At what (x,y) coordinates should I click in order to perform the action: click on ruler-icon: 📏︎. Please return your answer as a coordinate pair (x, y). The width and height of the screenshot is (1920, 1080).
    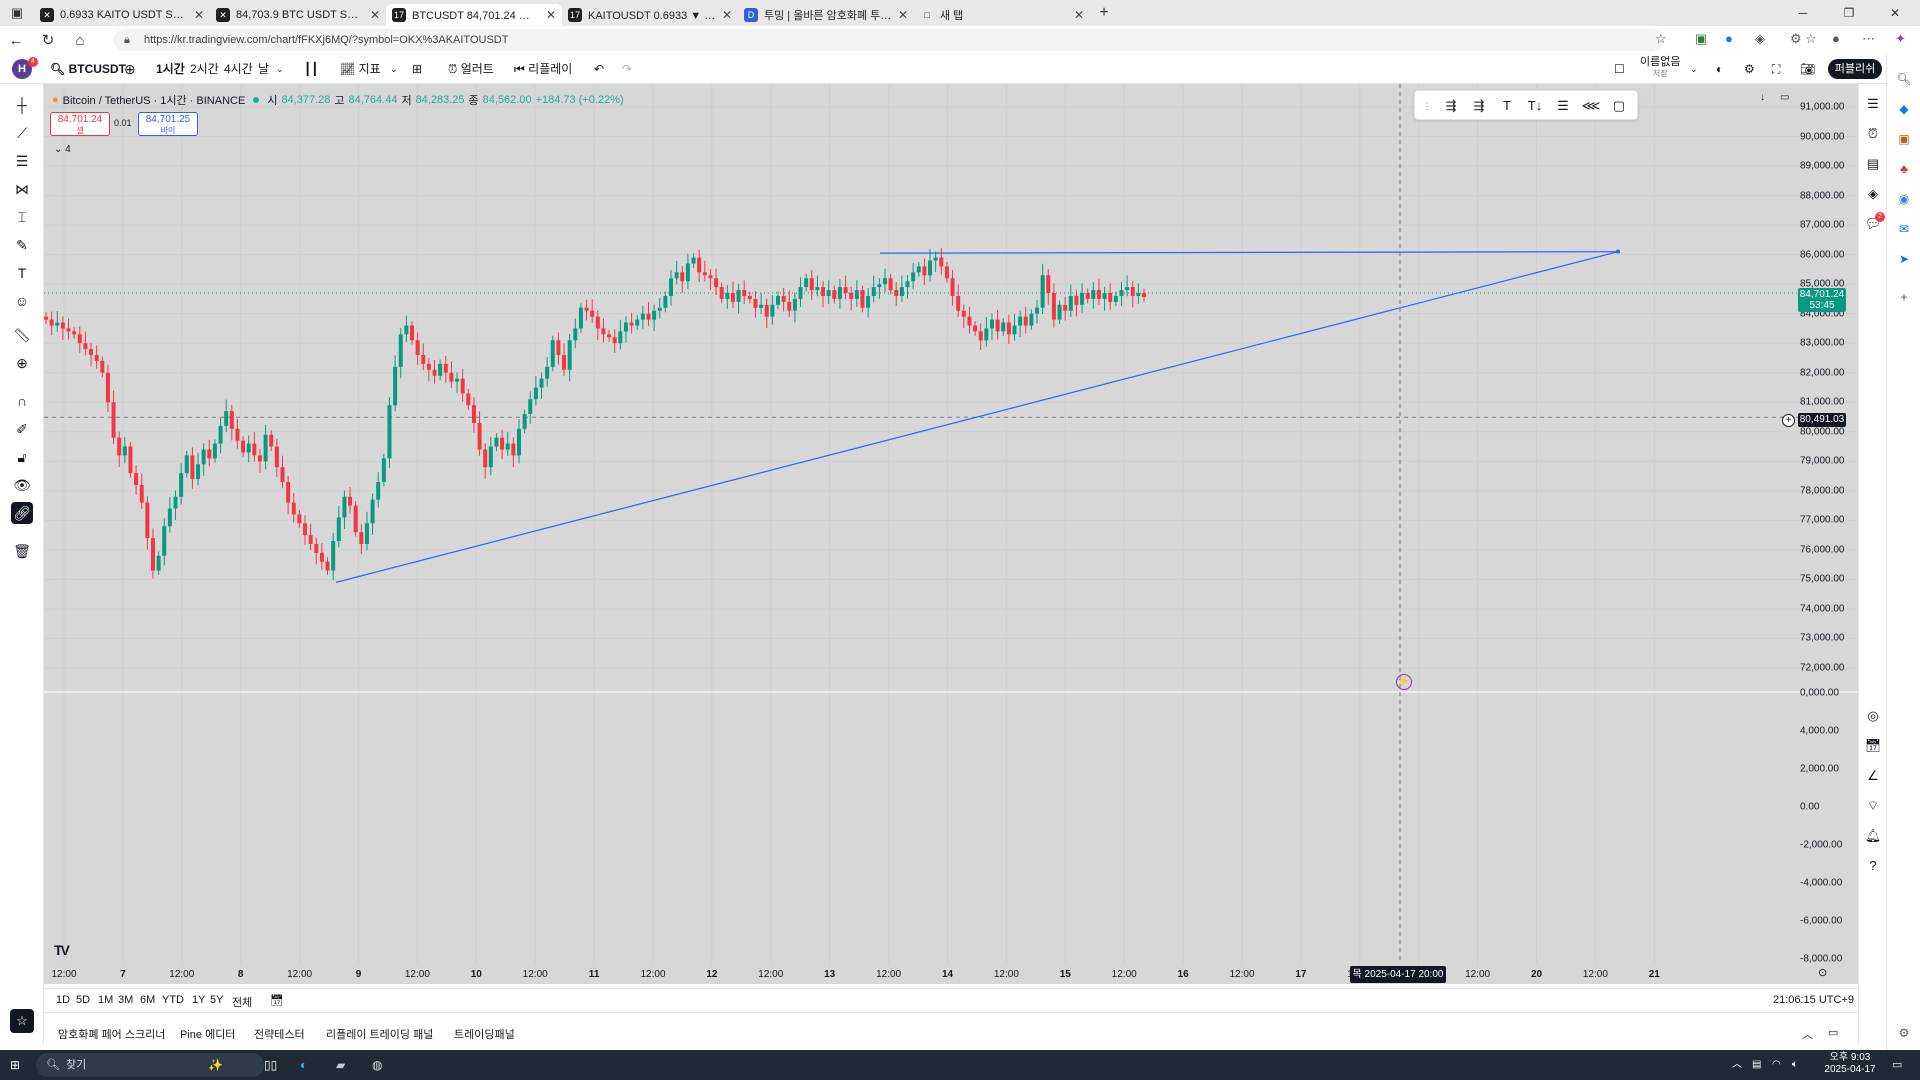
    Looking at the image, I should click on (22, 335).